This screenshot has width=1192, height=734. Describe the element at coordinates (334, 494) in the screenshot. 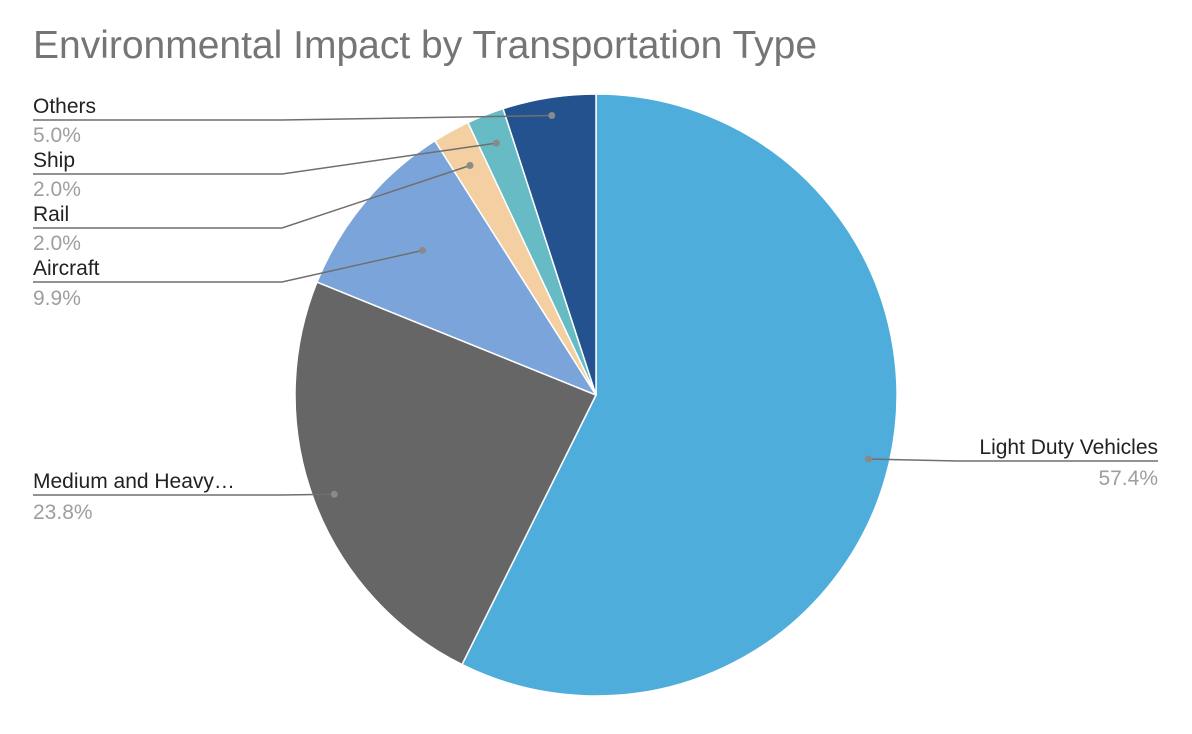

I see `leader-dot-medium-and-heavy` at that location.